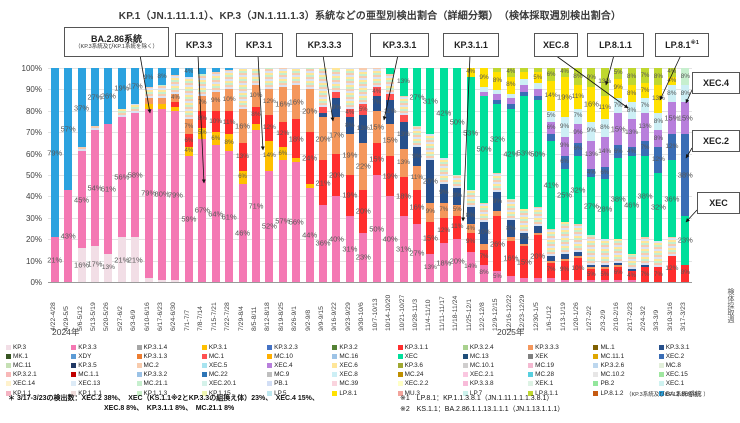 The height and width of the screenshot is (423, 740). Describe the element at coordinates (377, 103) in the screenshot. I see `segment-value-label: 7%` at that location.